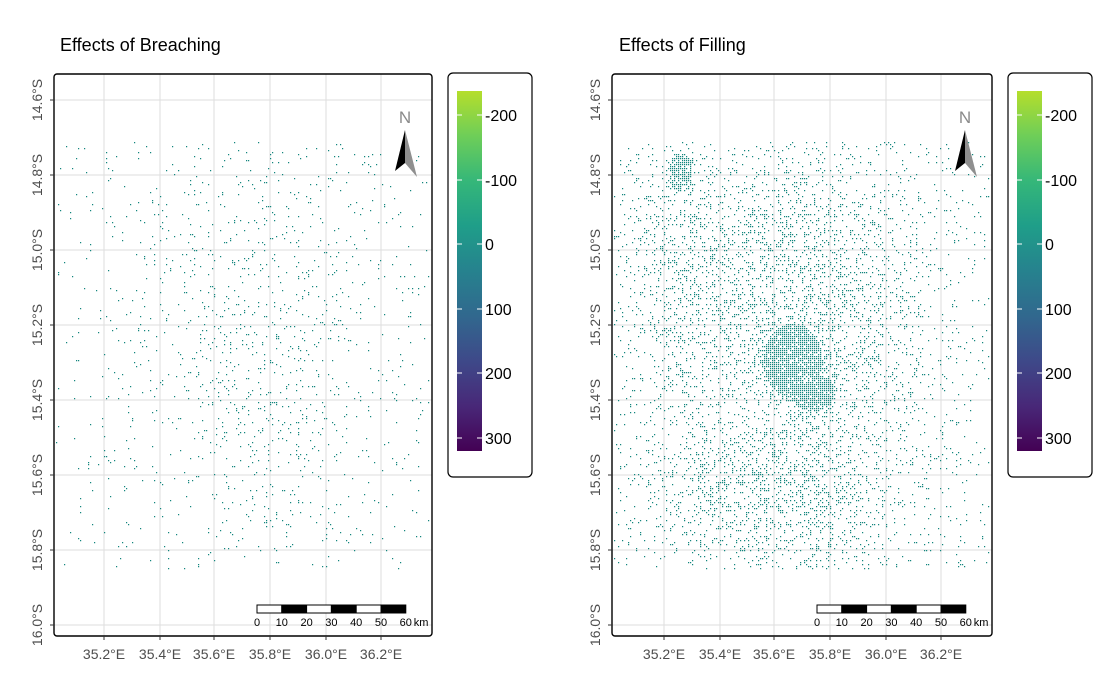 Image resolution: width=1120 pixels, height=697 pixels. I want to click on panel-title: Effects of Breaching, so click(140, 45).